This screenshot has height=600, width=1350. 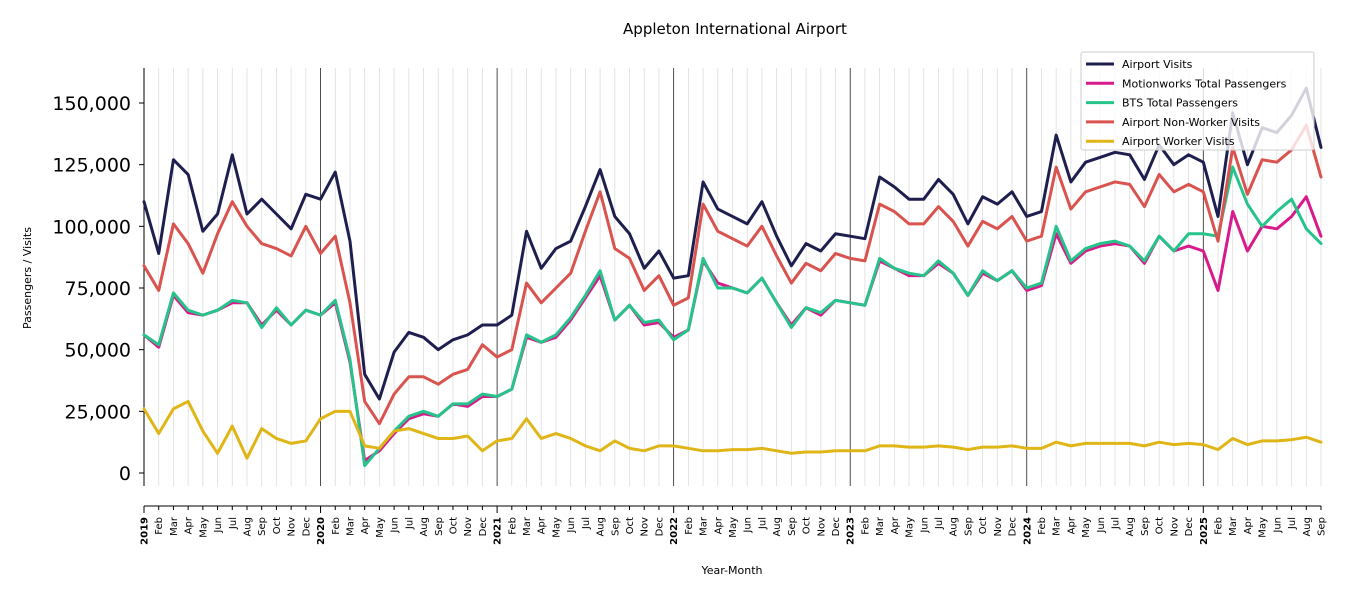 I want to click on x-year-label: 2019, so click(x=145, y=531).